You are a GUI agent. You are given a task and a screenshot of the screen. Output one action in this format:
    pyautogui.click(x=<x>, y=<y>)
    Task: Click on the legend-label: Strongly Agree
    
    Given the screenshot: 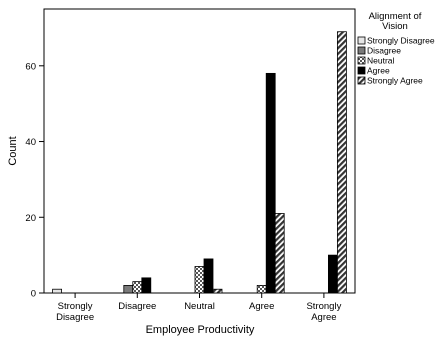 What is the action you would take?
    pyautogui.click(x=395, y=81)
    